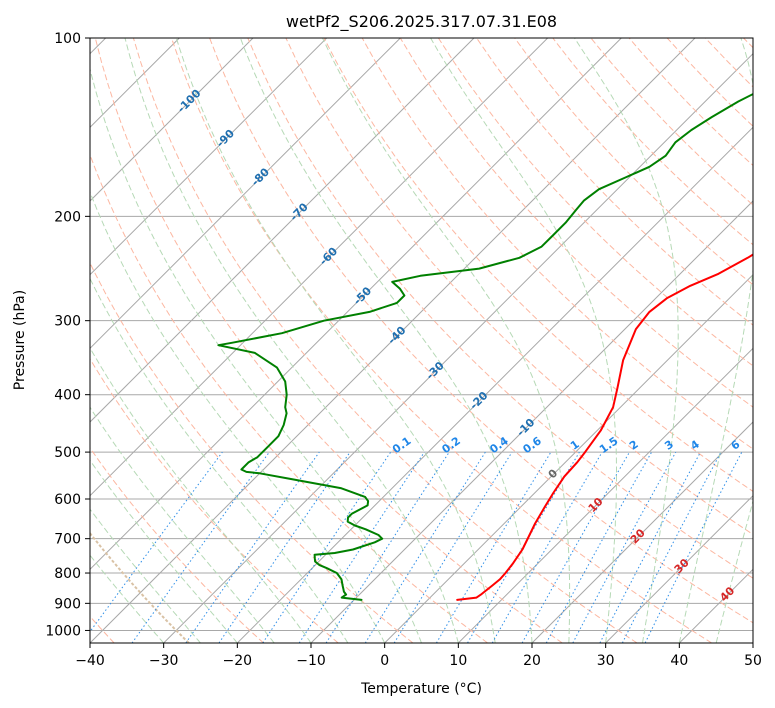 The width and height of the screenshot is (775, 708). Describe the element at coordinates (421, 22) in the screenshot. I see `chart-title: wetPf2_S206.2025.317.07.31.E08` at that location.